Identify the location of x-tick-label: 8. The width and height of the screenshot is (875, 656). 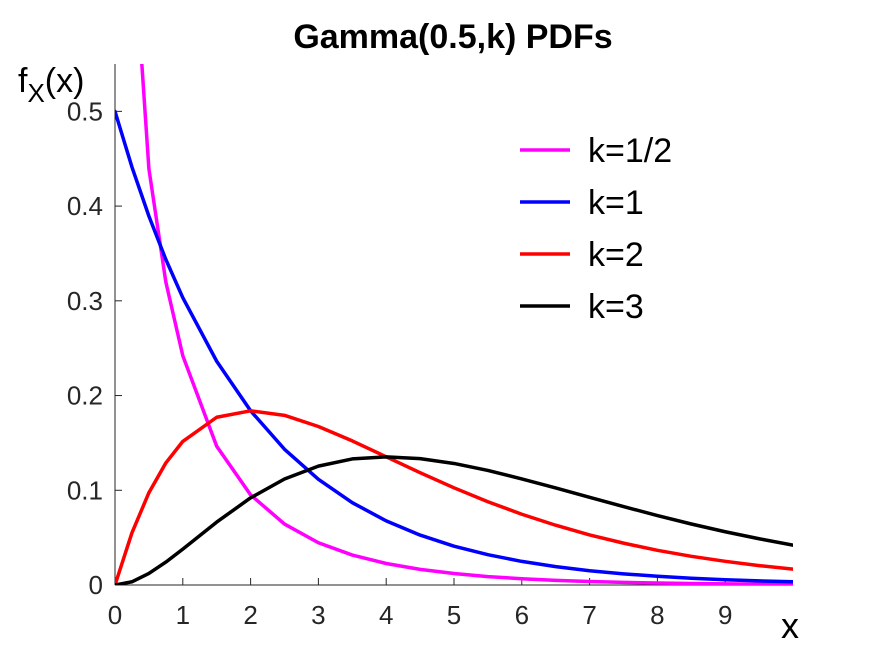
(657, 615).